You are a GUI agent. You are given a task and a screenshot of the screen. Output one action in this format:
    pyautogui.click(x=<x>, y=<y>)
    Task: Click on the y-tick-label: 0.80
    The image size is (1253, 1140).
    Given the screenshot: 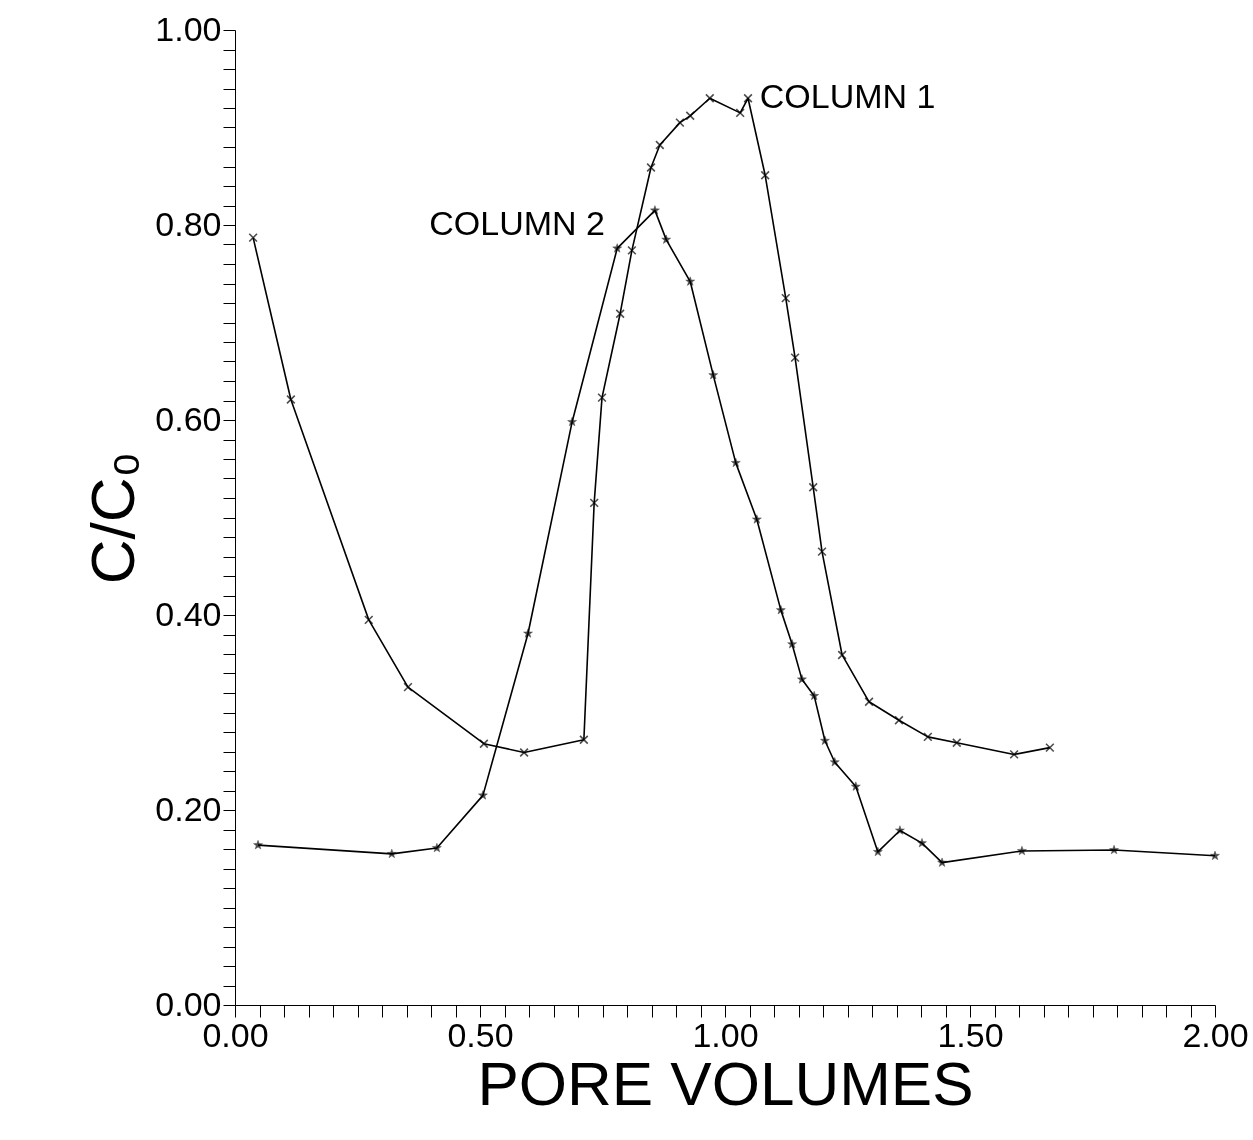 What is the action you would take?
    pyautogui.click(x=188, y=223)
    